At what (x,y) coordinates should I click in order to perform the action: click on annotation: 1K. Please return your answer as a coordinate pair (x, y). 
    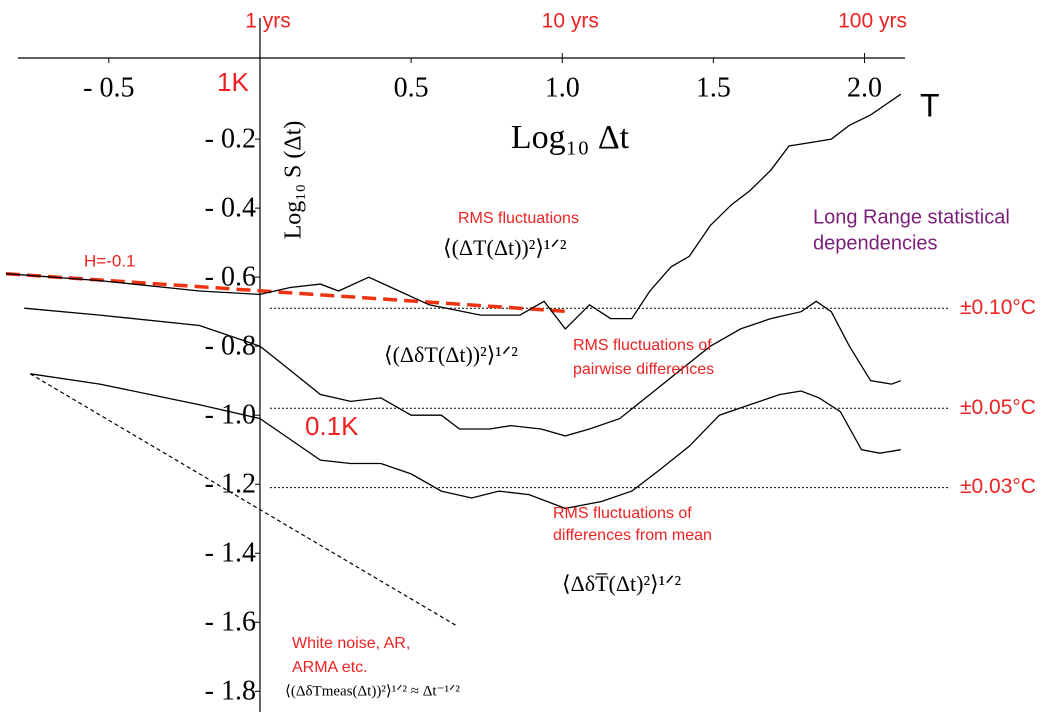
    Looking at the image, I should click on (233, 82).